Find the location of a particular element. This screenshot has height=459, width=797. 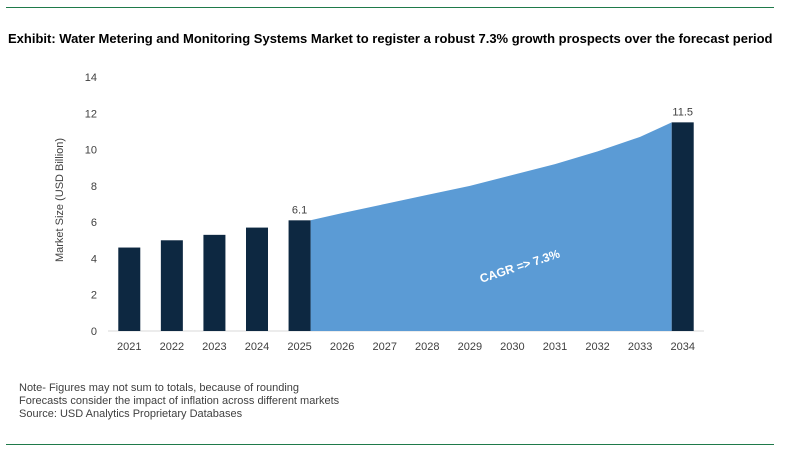

bar-2024 is located at coordinates (257, 279).